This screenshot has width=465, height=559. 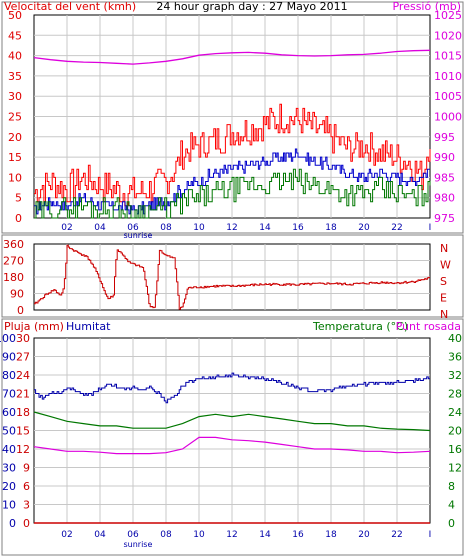 I want to click on humidity-y-tick-label: 40, so click(x=9, y=449).